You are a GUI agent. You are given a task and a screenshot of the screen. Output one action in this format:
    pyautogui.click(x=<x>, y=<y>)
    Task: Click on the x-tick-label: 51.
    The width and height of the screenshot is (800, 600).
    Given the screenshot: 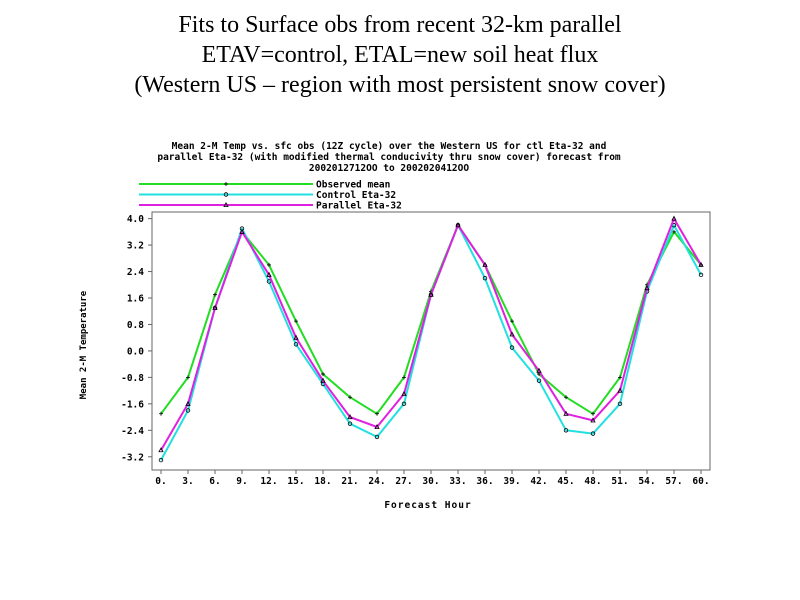 What is the action you would take?
    pyautogui.click(x=619, y=481)
    